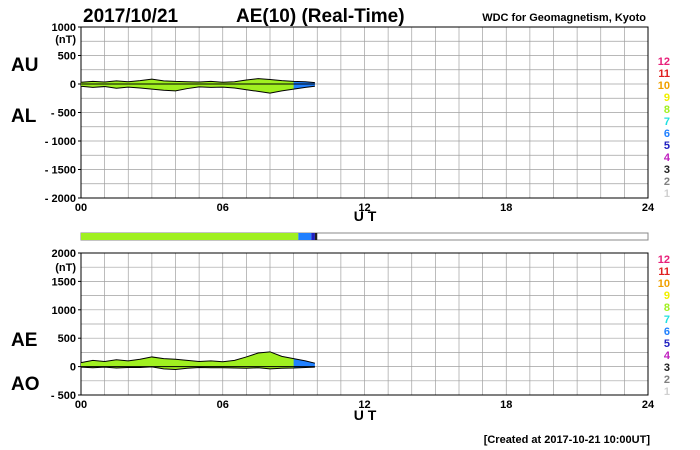 The height and width of the screenshot is (450, 700). What do you see at coordinates (667, 146) in the screenshot?
I see `upper-legend-count: 5` at bounding box center [667, 146].